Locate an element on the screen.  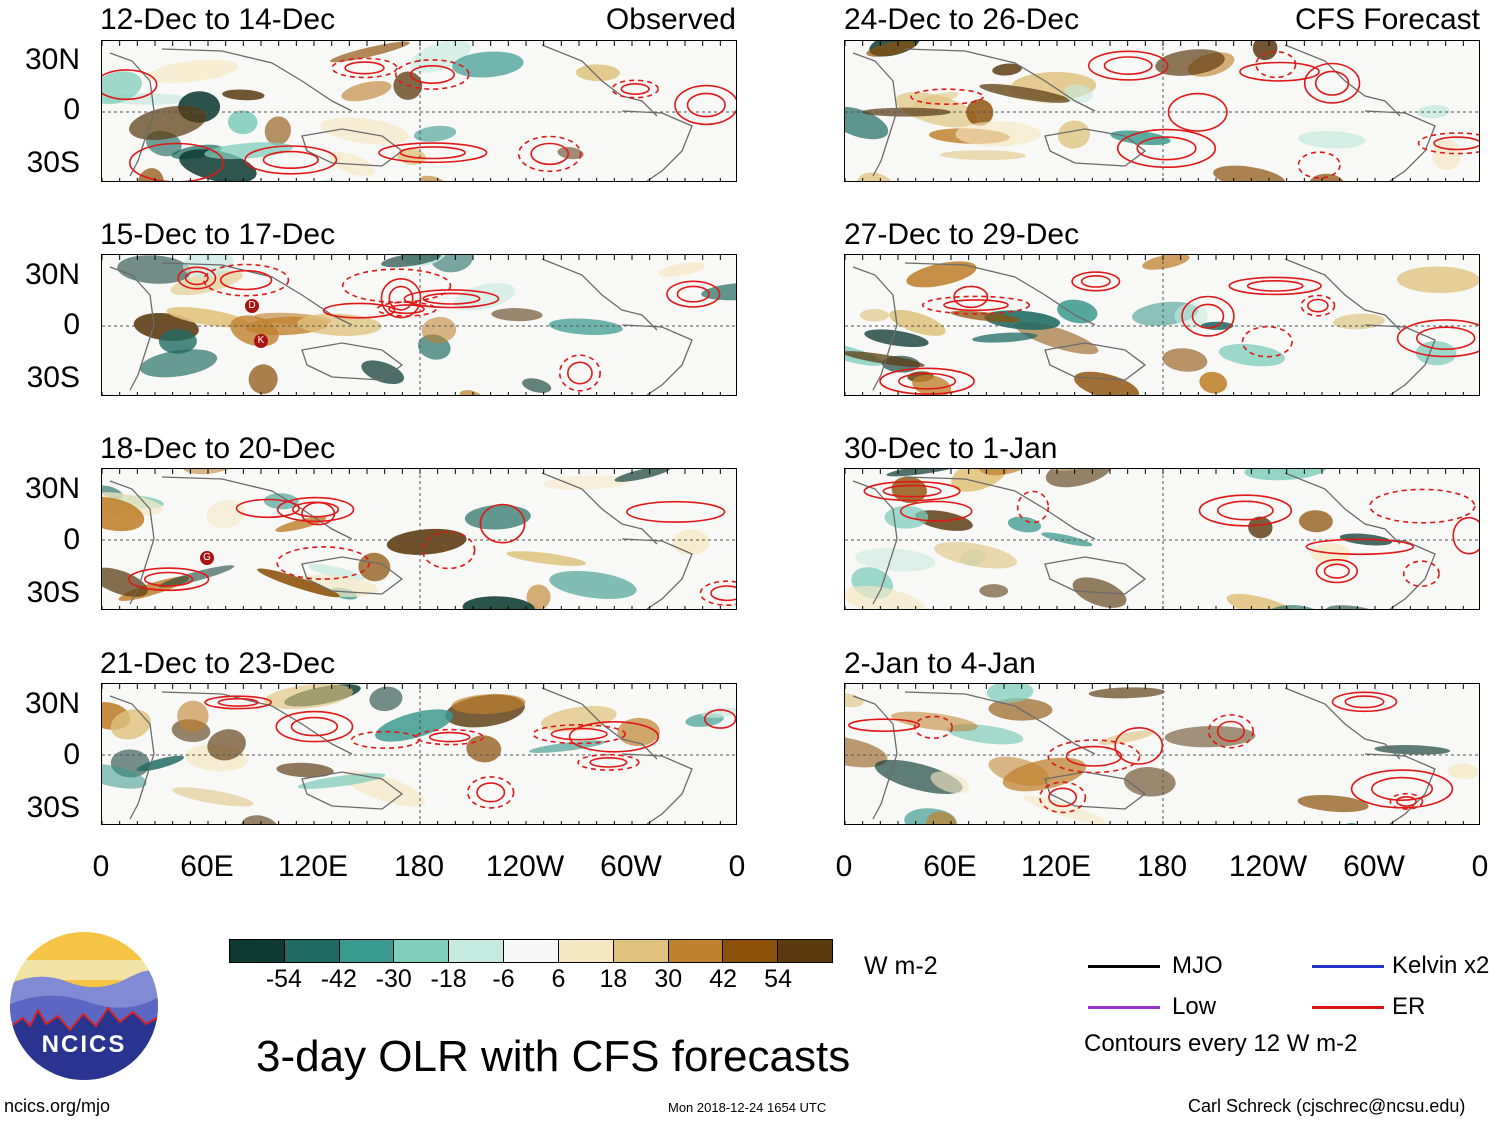
panel-title-obs-2: 15-Dec to 17-Dec is located at coordinates (218, 234).